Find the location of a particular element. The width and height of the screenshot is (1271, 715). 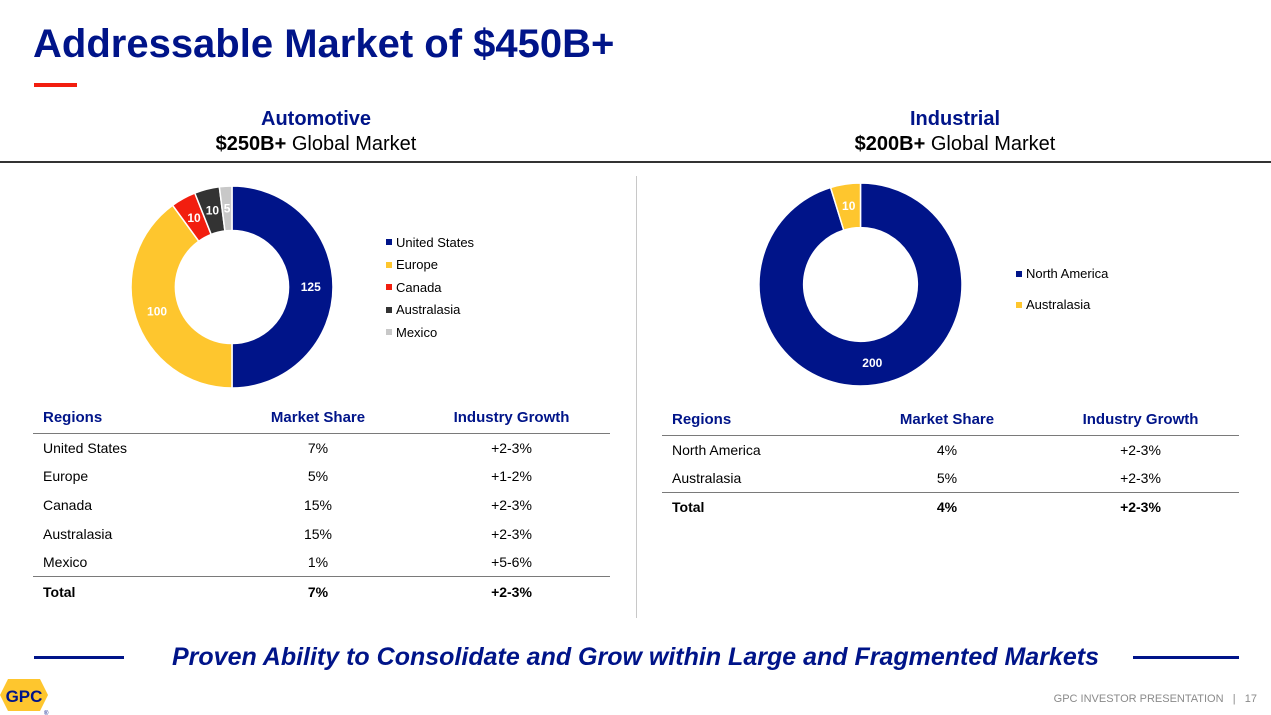

industrial-market-size: $200B+ Global Market is located at coordinates (955, 144).